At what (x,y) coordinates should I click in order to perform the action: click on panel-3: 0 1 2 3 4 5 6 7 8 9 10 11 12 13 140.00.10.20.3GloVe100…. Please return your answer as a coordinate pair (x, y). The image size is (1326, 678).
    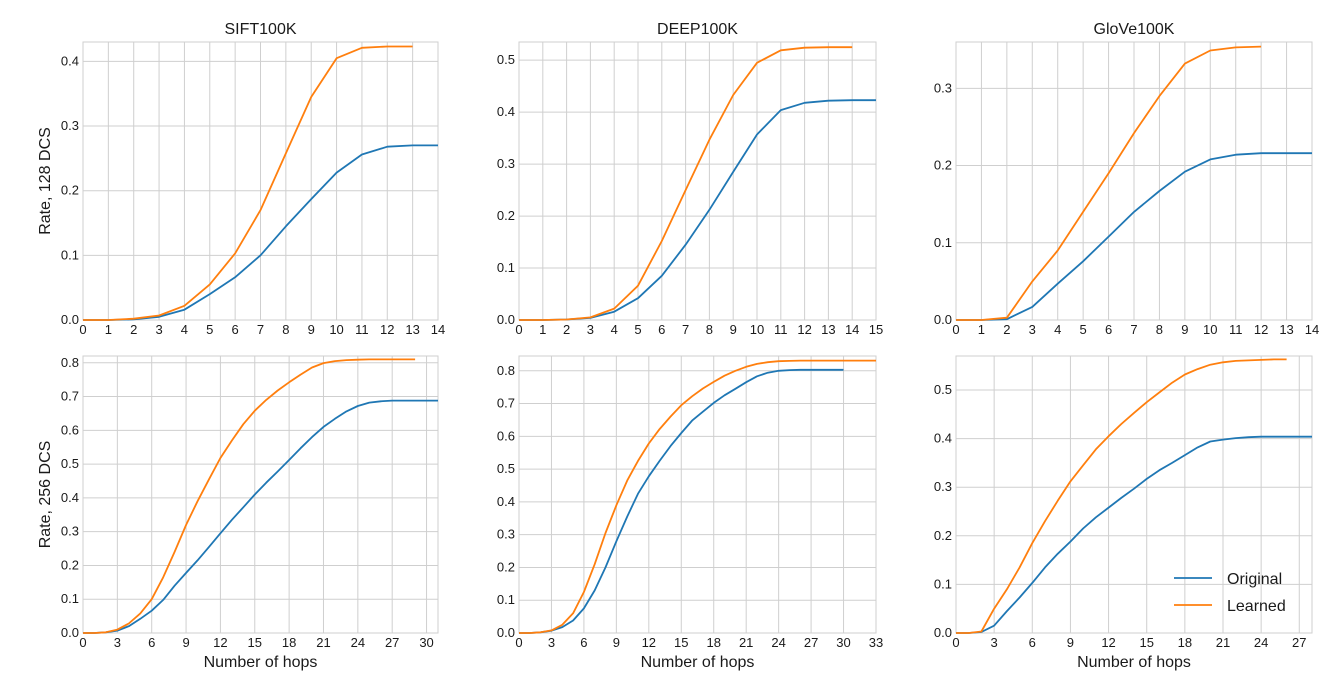
    Looking at the image, I should click on (1126, 179).